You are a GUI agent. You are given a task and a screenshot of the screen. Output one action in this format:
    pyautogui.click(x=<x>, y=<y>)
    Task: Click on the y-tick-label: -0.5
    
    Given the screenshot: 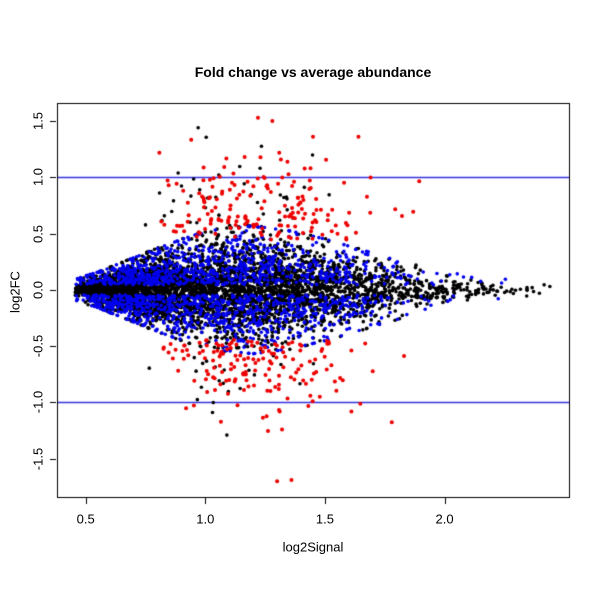 What is the action you would take?
    pyautogui.click(x=38, y=346)
    